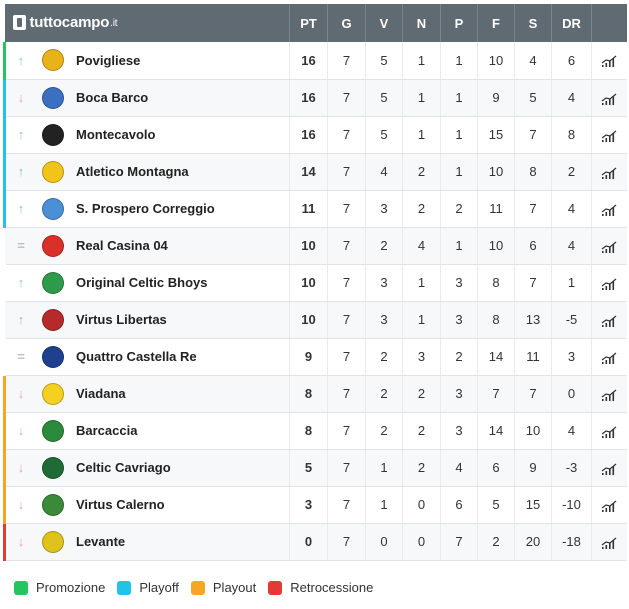 This screenshot has width=629, height=609. Describe the element at coordinates (496, 98) in the screenshot. I see `stat-f: 9` at that location.